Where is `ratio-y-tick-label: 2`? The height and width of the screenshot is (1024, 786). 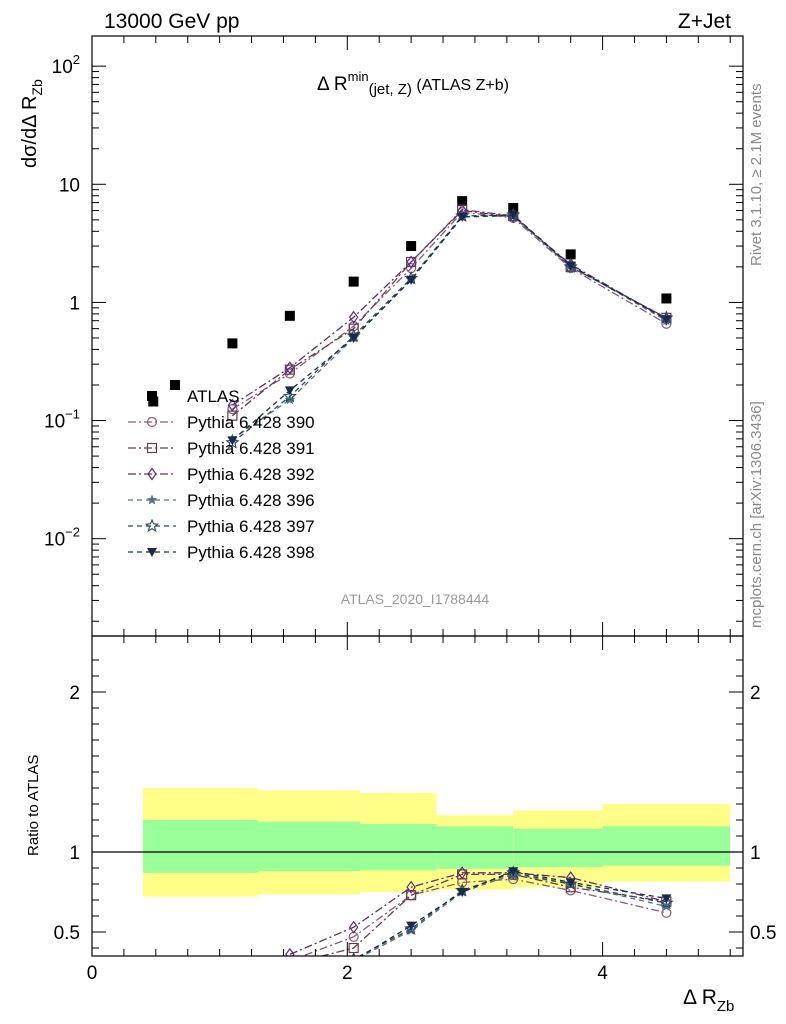 ratio-y-tick-label: 2 is located at coordinates (74, 693).